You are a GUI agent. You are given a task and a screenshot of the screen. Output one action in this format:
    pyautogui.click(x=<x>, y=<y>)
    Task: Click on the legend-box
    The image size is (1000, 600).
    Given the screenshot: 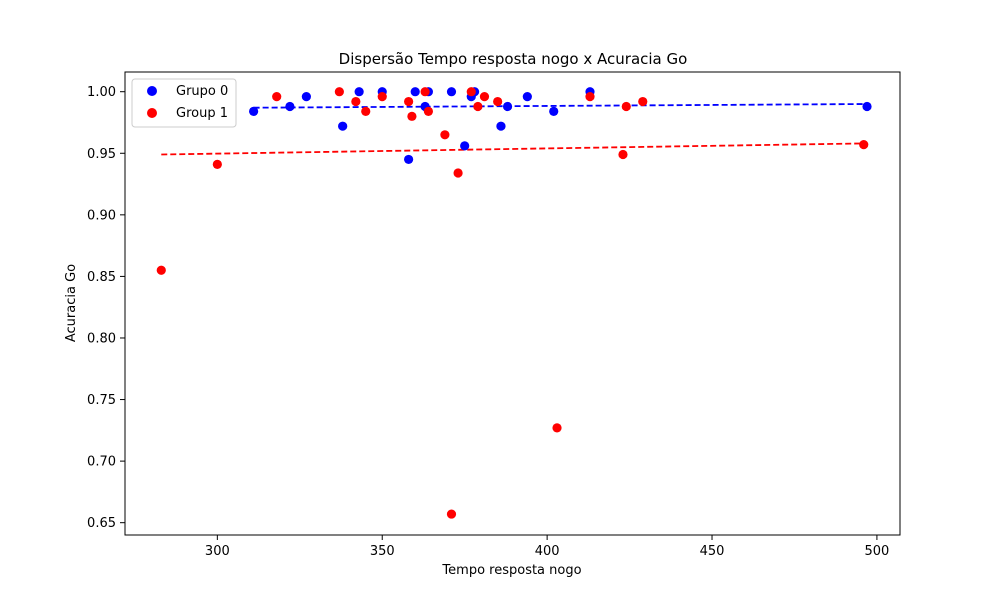 What is the action you would take?
    pyautogui.click(x=184, y=103)
    